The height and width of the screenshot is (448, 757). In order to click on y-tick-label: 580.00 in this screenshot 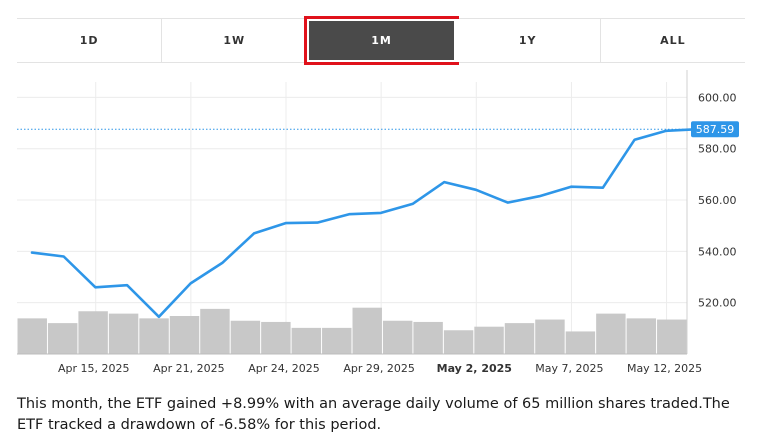, I will do `click(717, 149)`.